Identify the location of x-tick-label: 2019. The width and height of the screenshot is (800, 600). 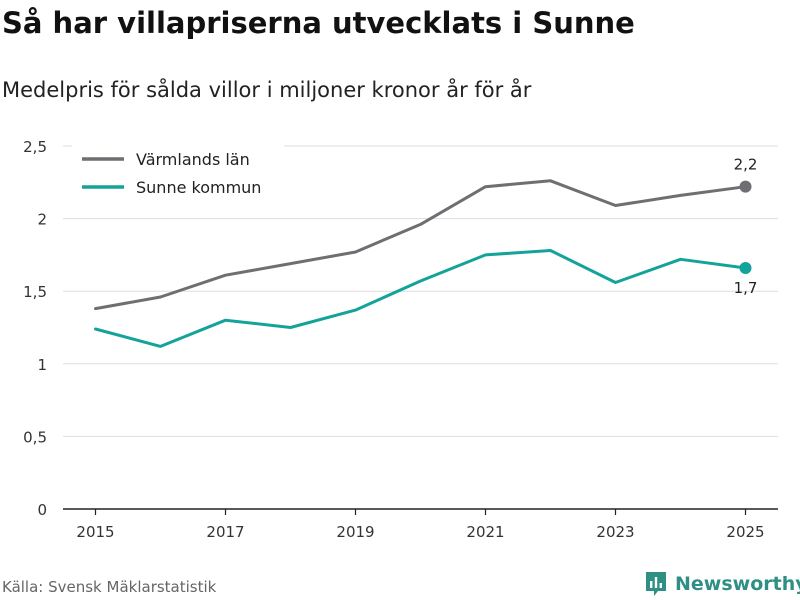
(355, 532).